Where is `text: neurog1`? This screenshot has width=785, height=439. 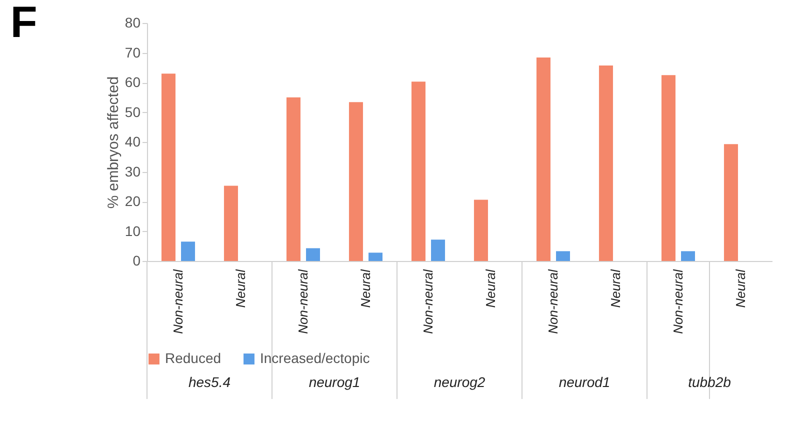 text: neurog1 is located at coordinates (334, 382).